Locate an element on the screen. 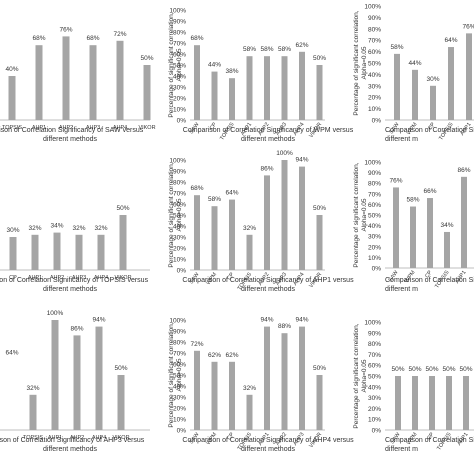 The height and width of the screenshot is (474, 474). y-tick-label: 30% is located at coordinates (179, 238).